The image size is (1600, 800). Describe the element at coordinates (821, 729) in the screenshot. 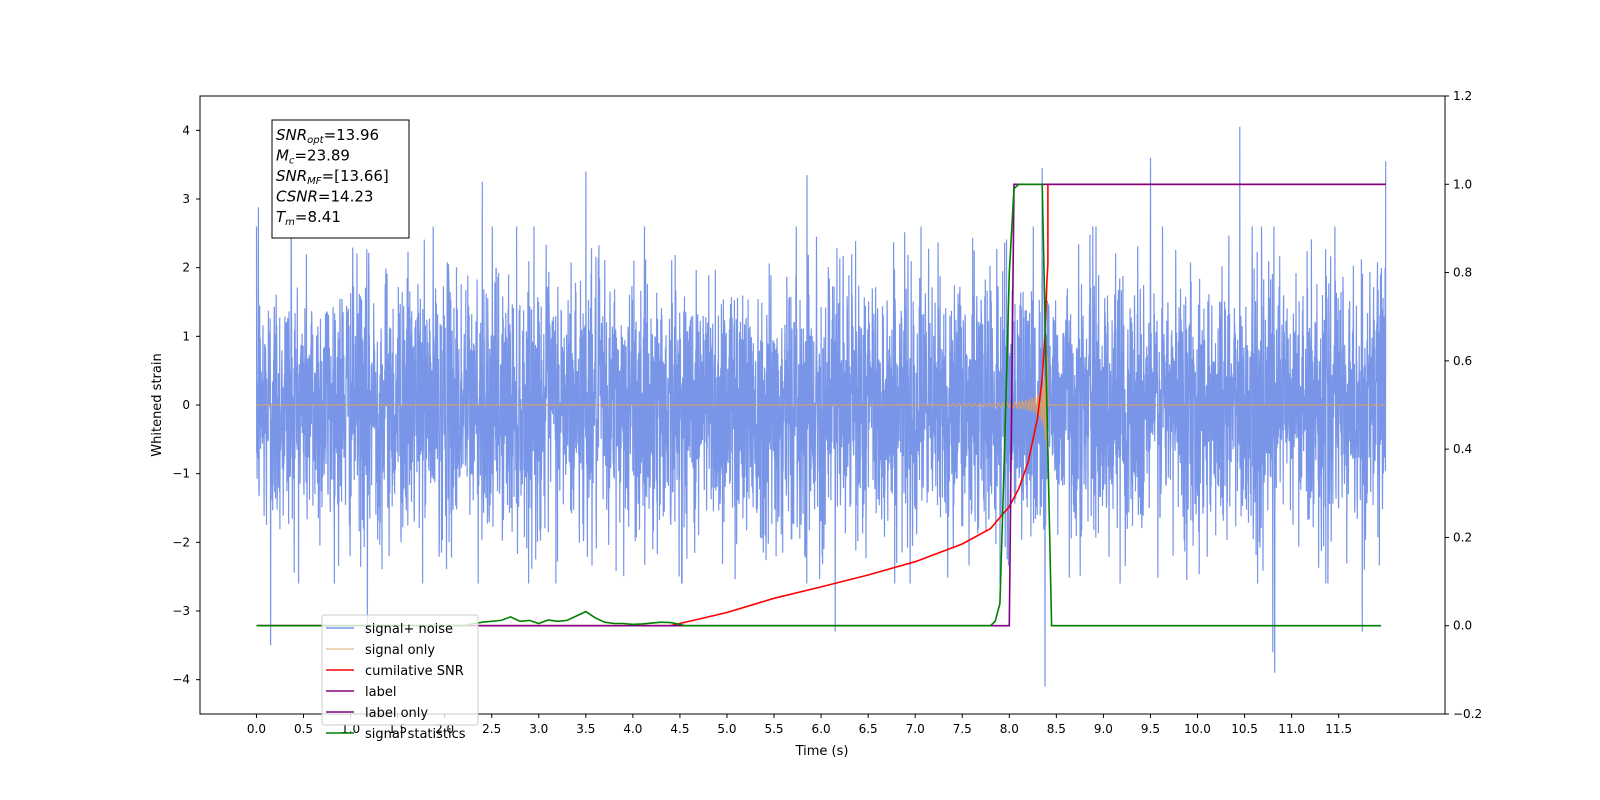

I see `x-tick-label: 6.0` at that location.